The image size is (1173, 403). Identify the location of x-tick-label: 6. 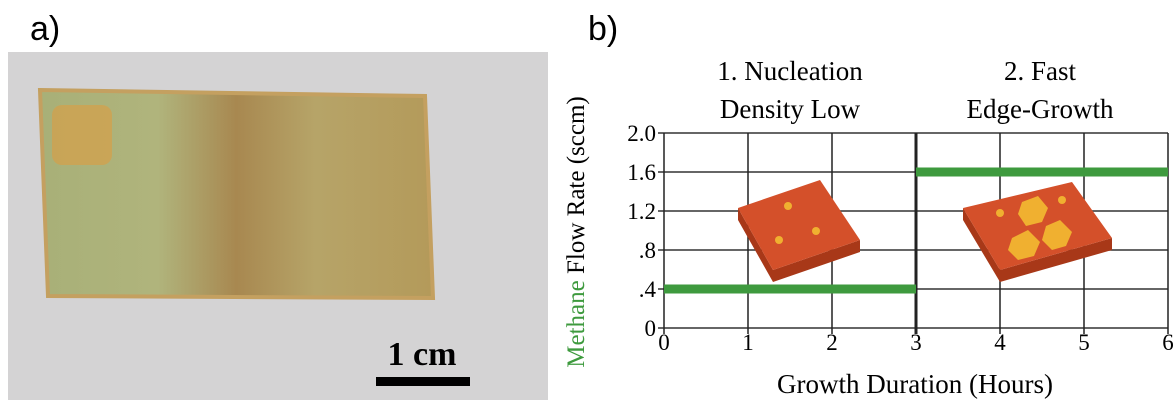
(1167, 342).